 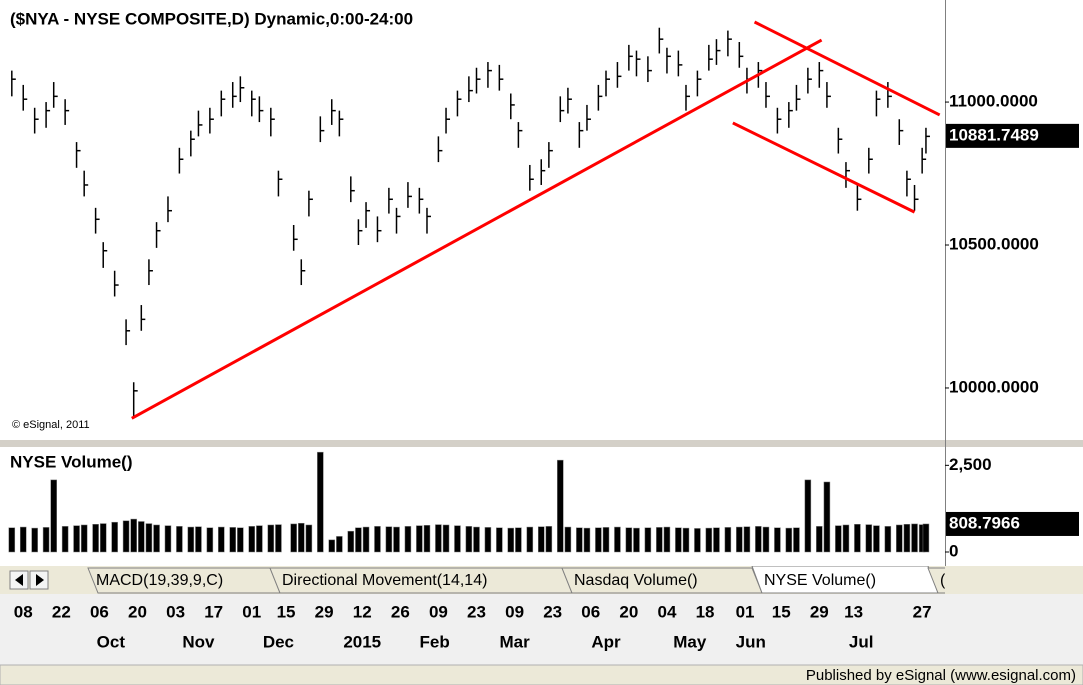 What do you see at coordinates (514, 641) in the screenshot?
I see `month-label: Mar` at bounding box center [514, 641].